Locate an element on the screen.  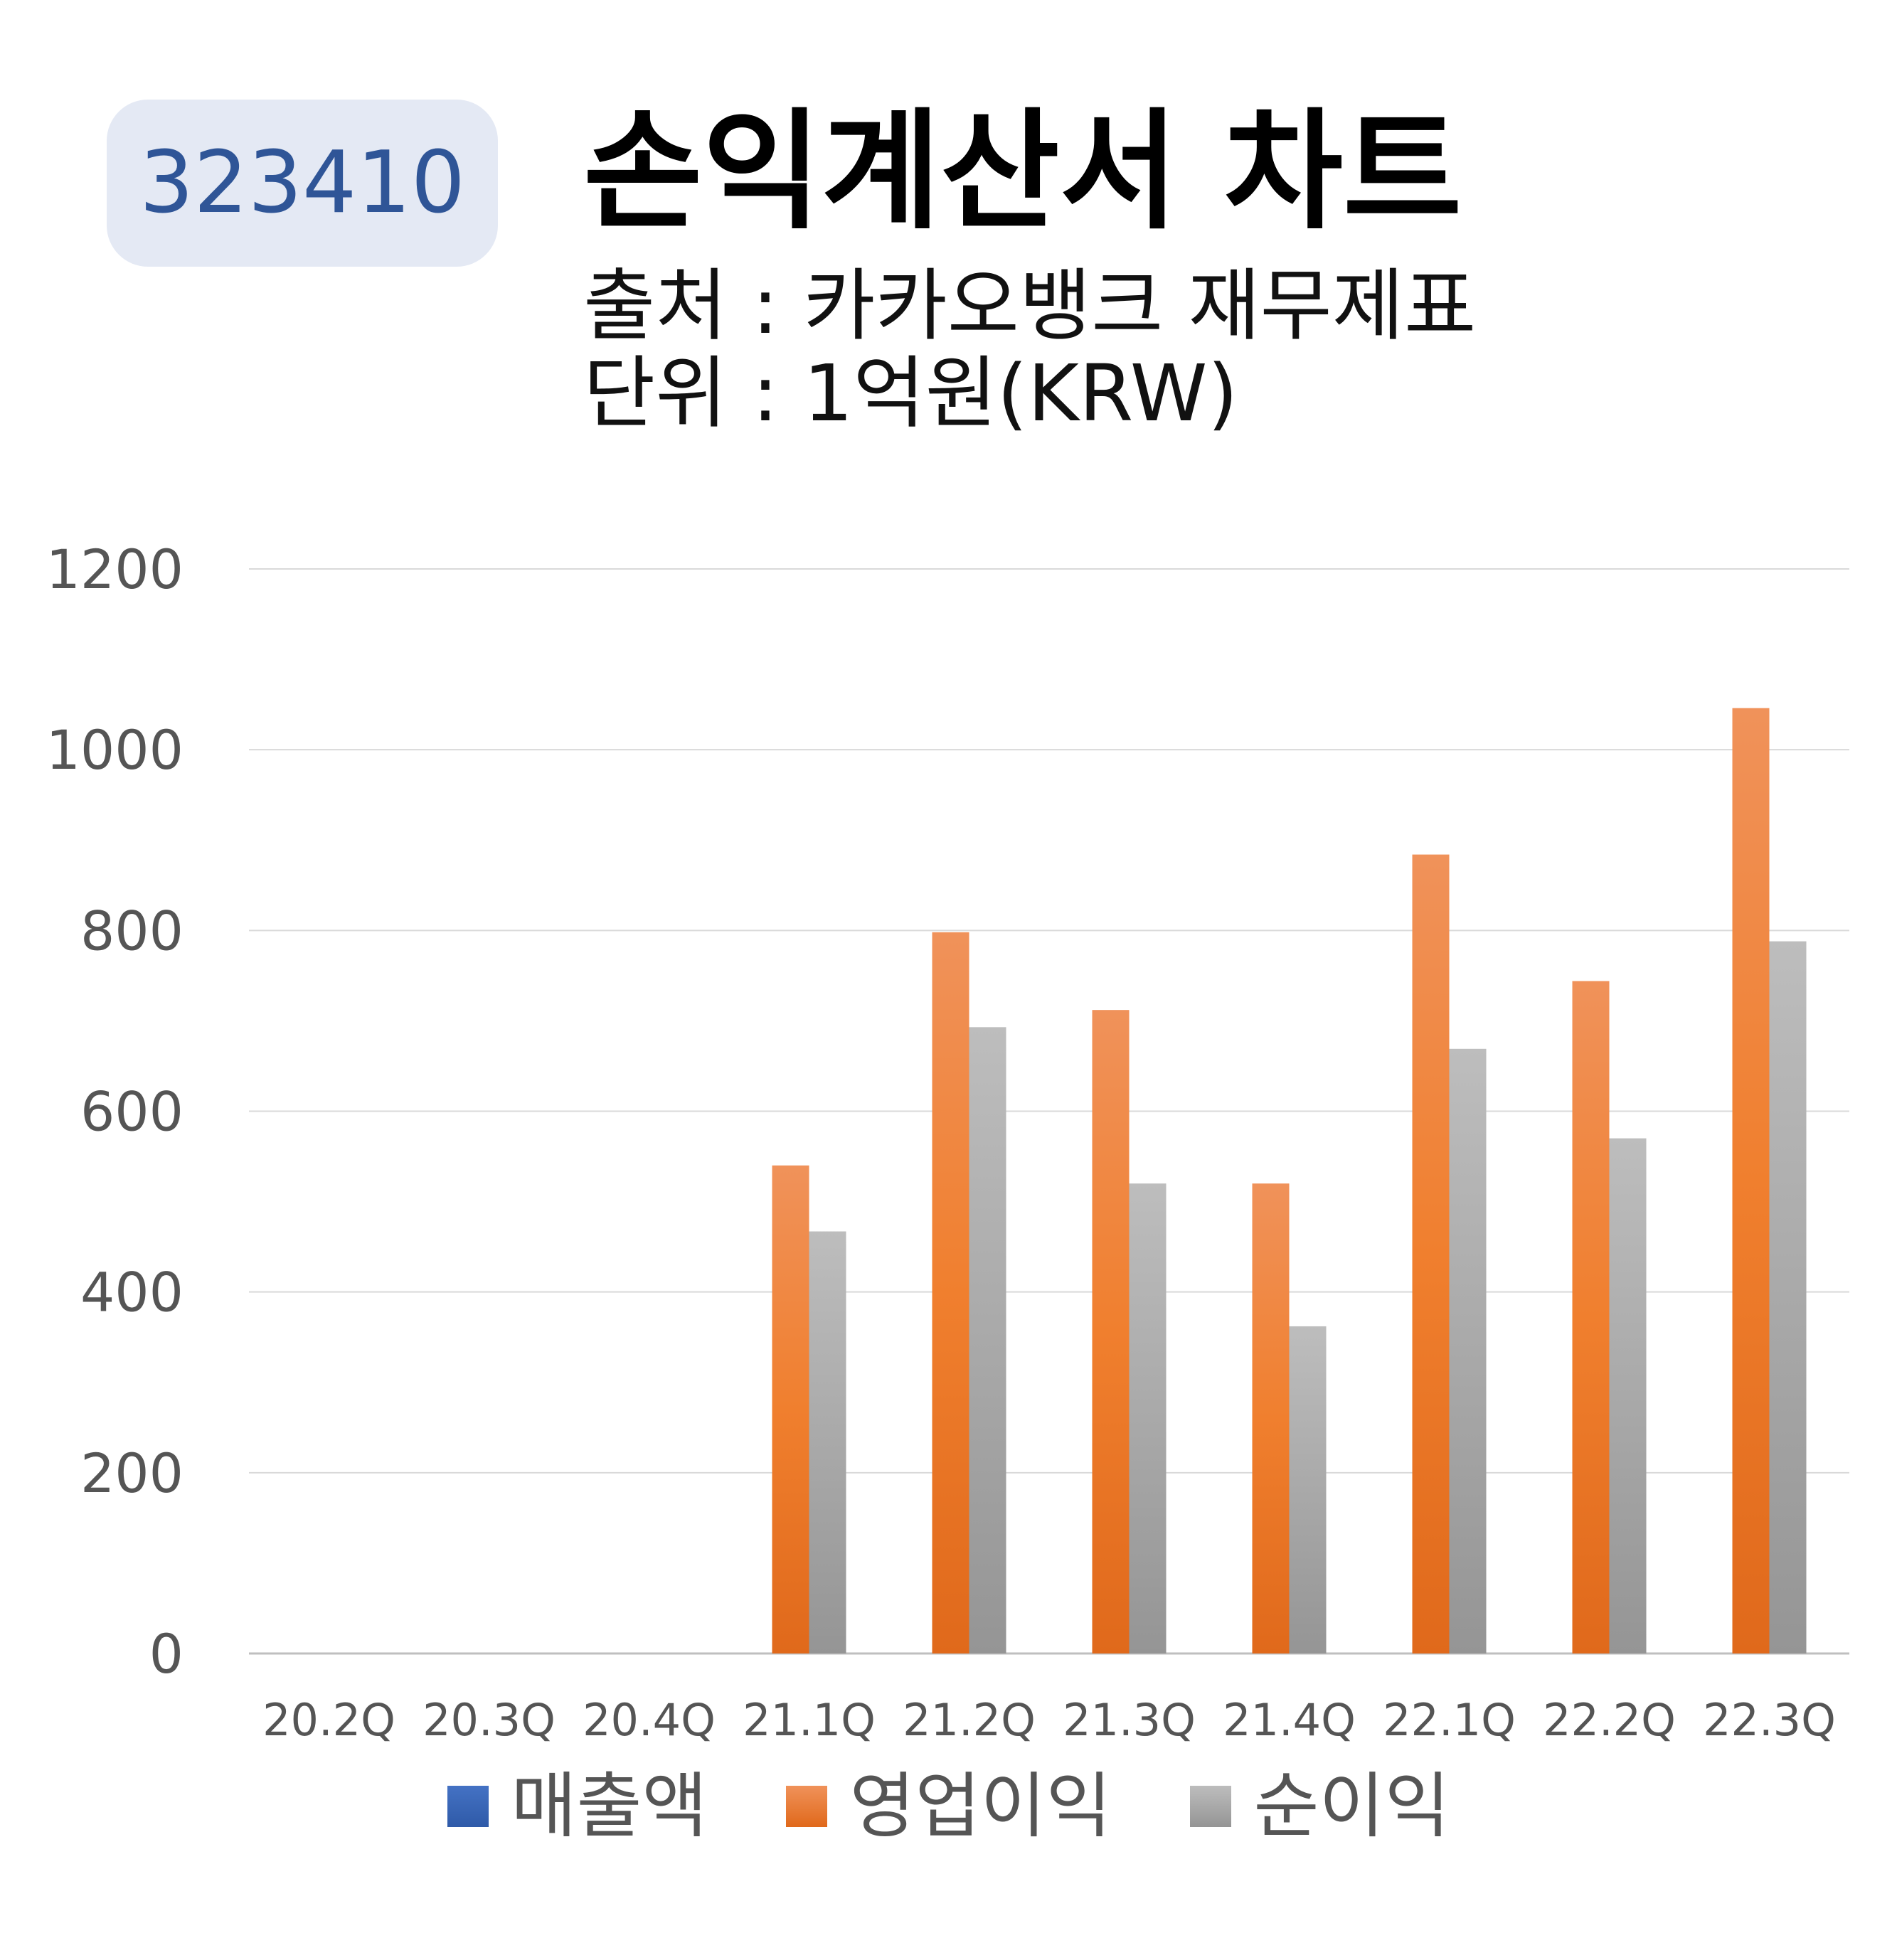
x-tick-label: 21.2Q is located at coordinates (970, 1720).